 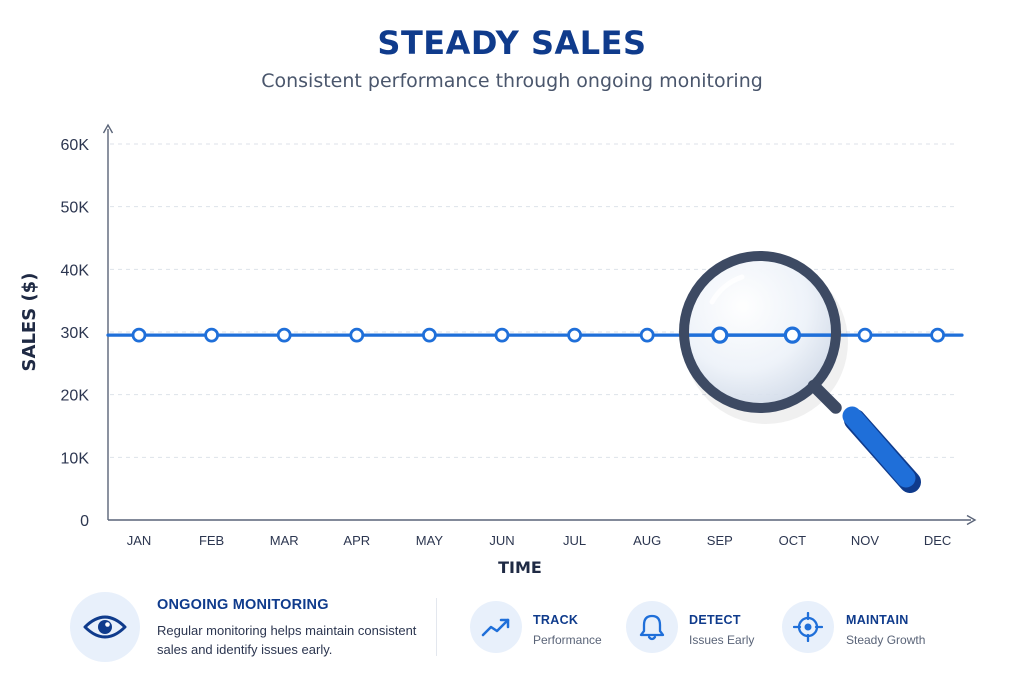 What do you see at coordinates (722, 640) in the screenshot?
I see `feature-subtitle-detect: Issues Early` at bounding box center [722, 640].